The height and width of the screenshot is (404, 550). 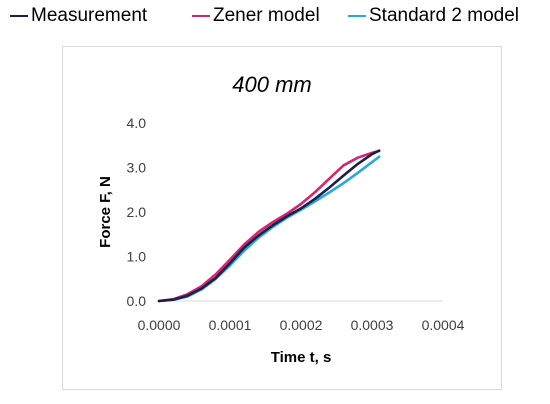 What do you see at coordinates (271, 84) in the screenshot?
I see `chart-title: 400 mm` at bounding box center [271, 84].